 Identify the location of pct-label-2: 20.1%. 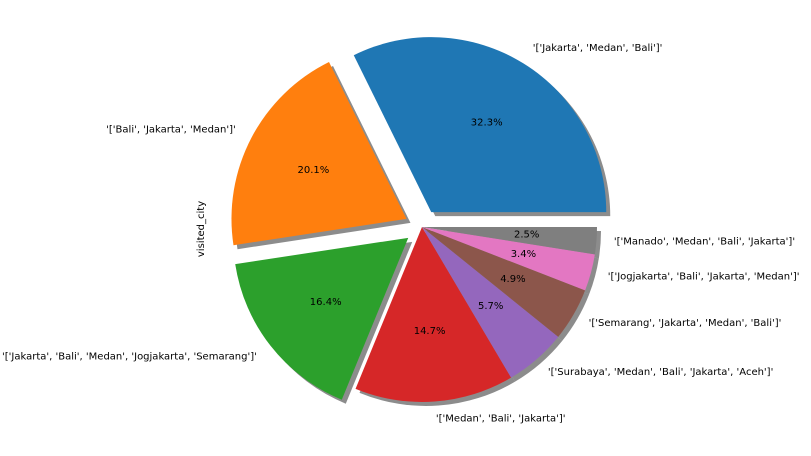
(314, 170).